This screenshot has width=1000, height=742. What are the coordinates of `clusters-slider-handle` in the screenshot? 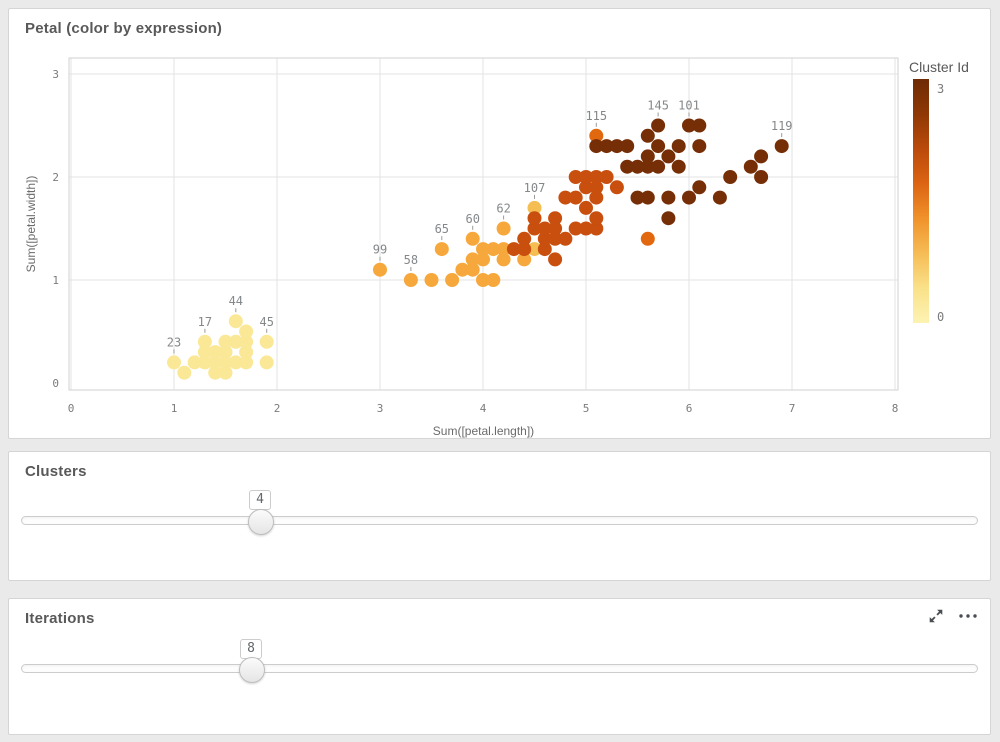 It's located at (261, 522).